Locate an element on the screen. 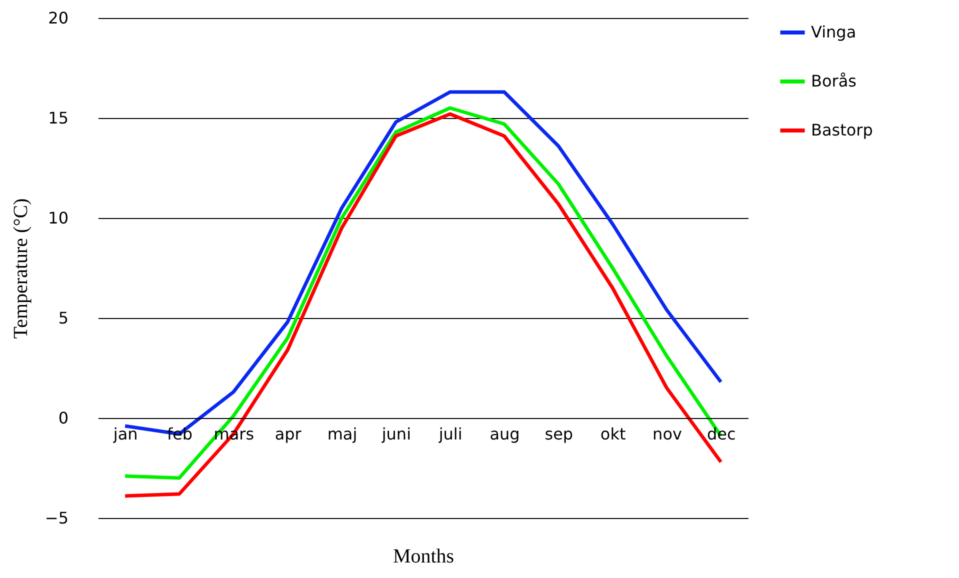 This screenshot has width=959, height=578. x-axis-title: Months is located at coordinates (423, 557).